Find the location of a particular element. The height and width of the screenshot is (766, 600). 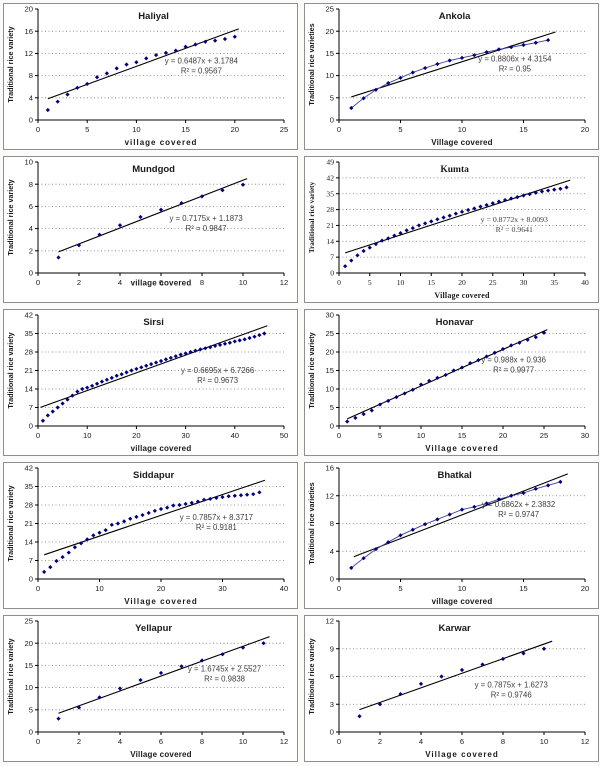

y-tick-label: 8 is located at coordinates (31, 75).